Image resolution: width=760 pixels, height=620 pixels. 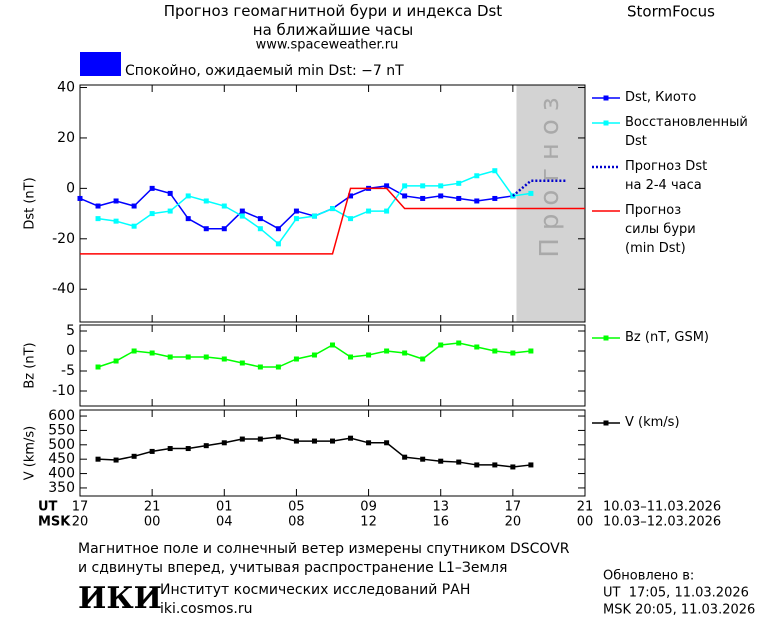 What do you see at coordinates (648, 576) in the screenshot?
I see `updated-title: Обновлено в:` at bounding box center [648, 576].